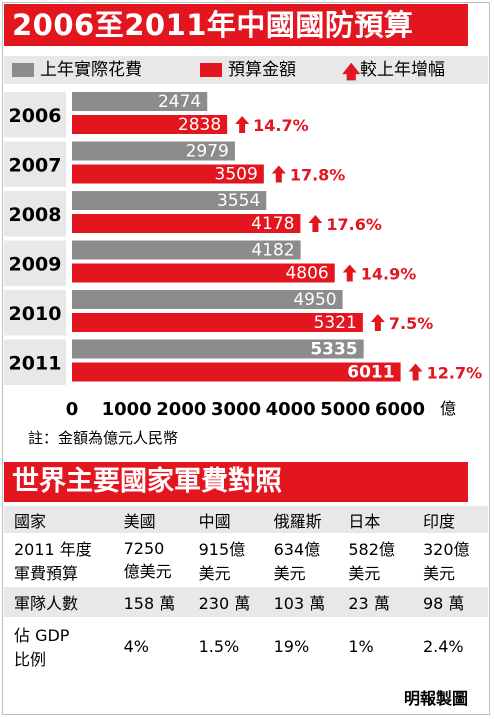 The height and width of the screenshot is (719, 494). Describe the element at coordinates (23, 70) in the screenshot. I see `legend-swatch-actual` at that location.